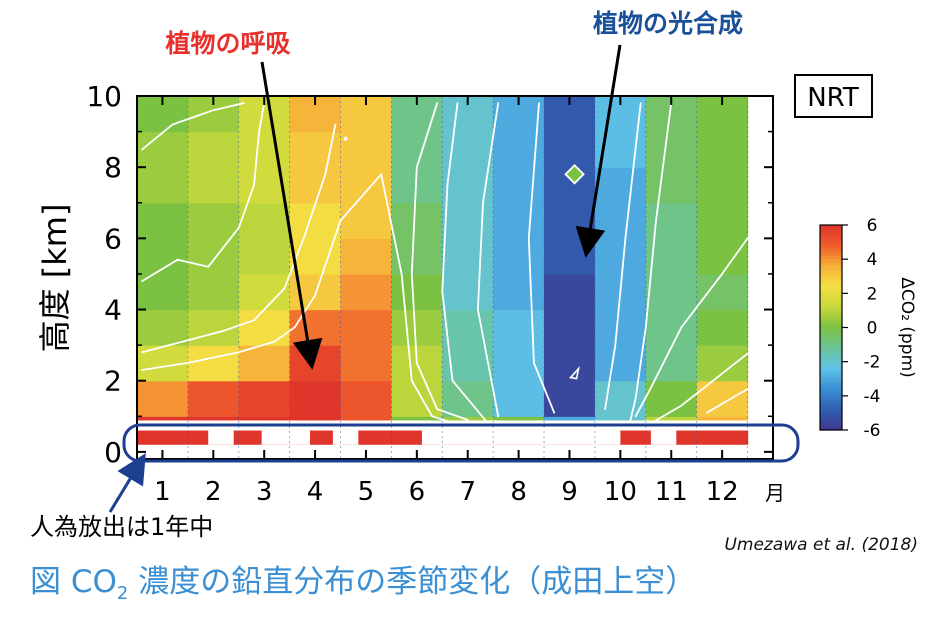 This screenshot has width=940, height=618. What do you see at coordinates (569, 492) in the screenshot?
I see `x-tick-label: 9` at bounding box center [569, 492].